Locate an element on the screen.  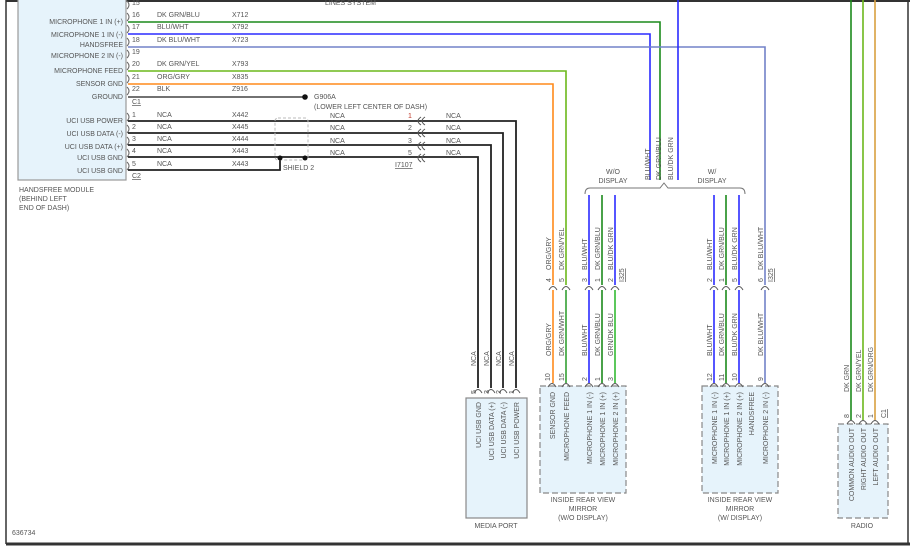
wire-color-label: DK GRN/YEL is located at coordinates (178, 64).